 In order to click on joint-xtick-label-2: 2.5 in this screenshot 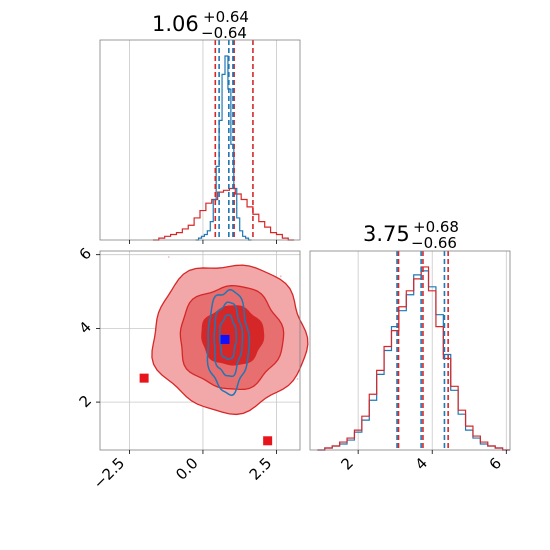, I will do `click(261, 469)`.